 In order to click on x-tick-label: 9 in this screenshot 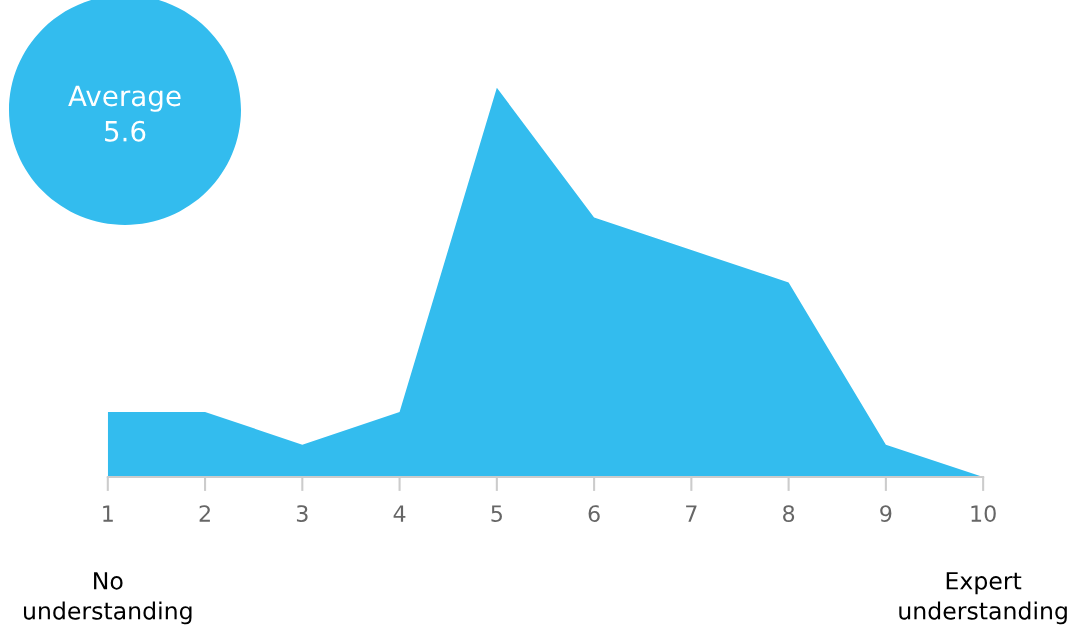, I will do `click(886, 513)`.